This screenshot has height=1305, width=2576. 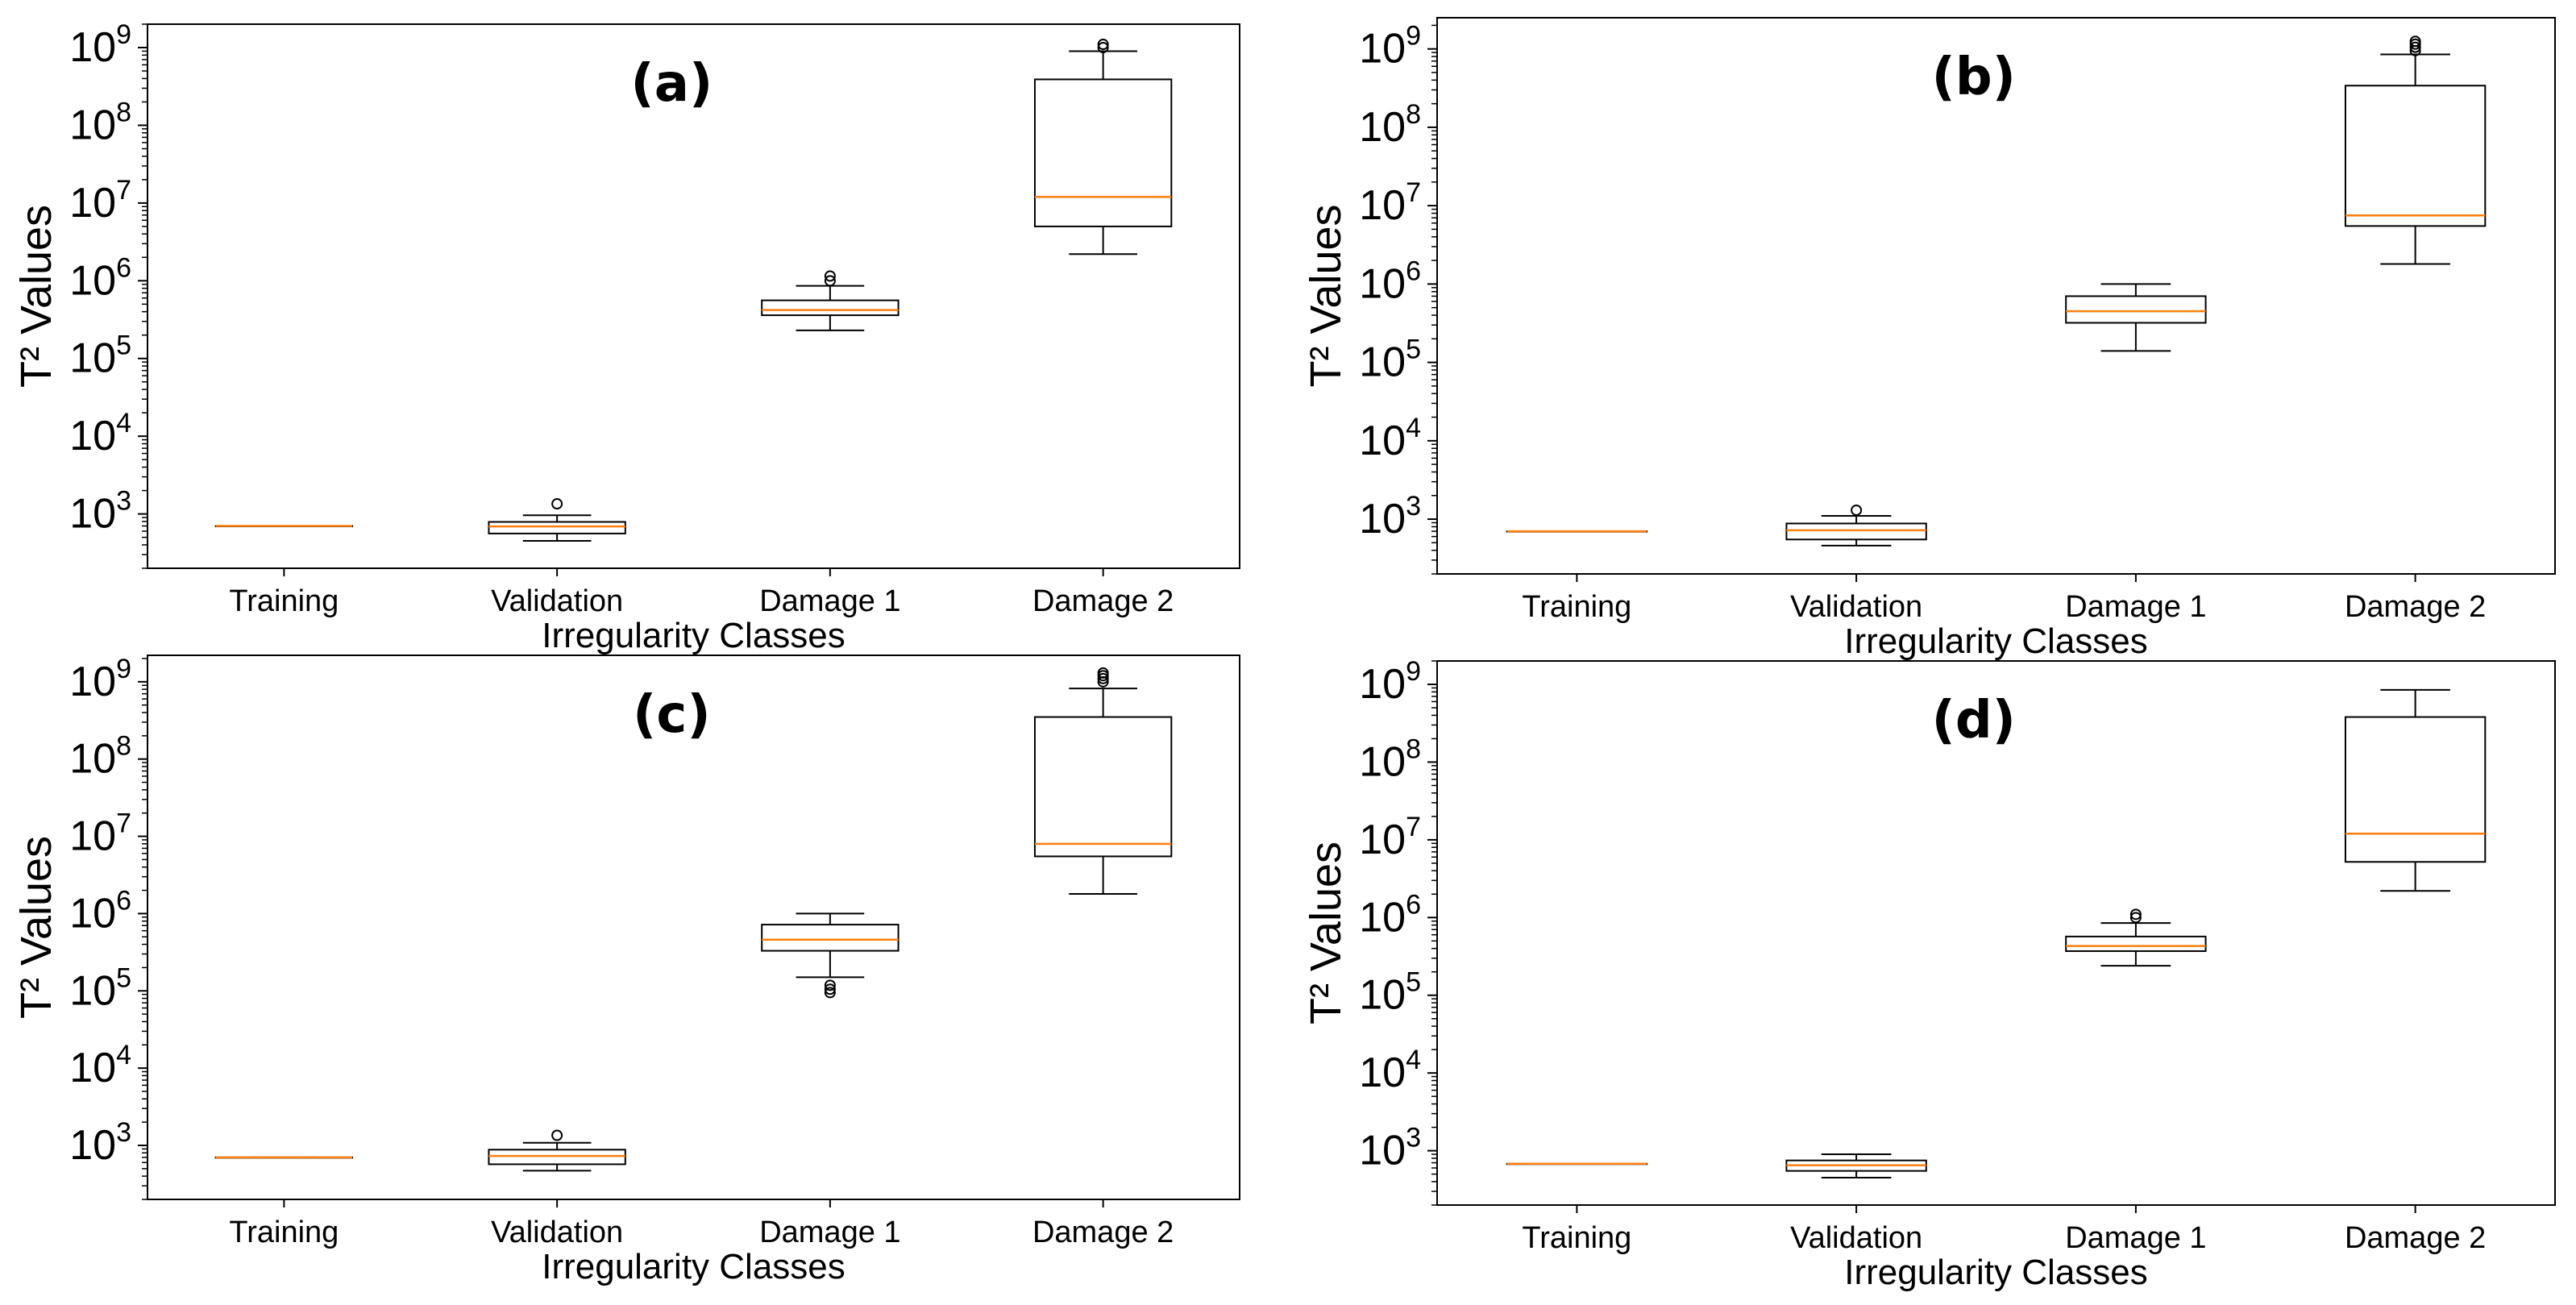 What do you see at coordinates (1856, 607) in the screenshot?
I see `x-tick-label: Validation` at bounding box center [1856, 607].